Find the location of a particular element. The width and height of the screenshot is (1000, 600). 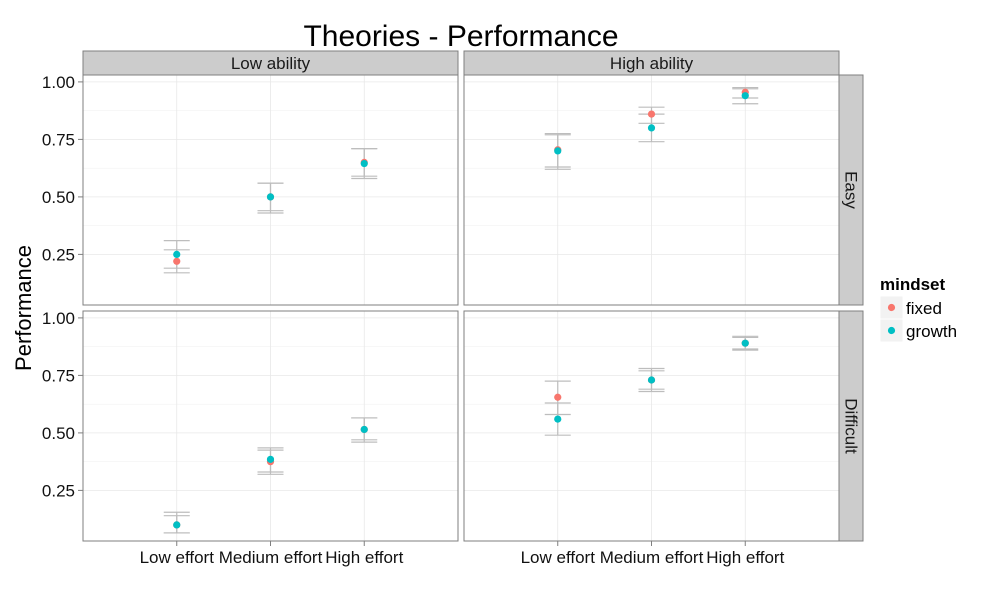

strip-low-ability is located at coordinates (270, 63).